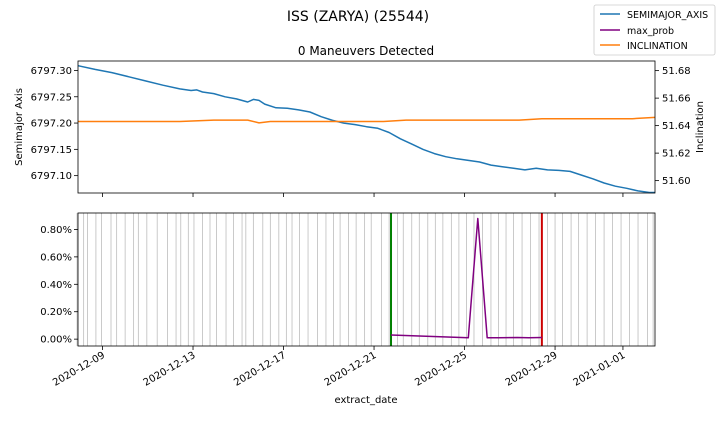 The height and width of the screenshot is (432, 720). Describe the element at coordinates (51, 71) in the screenshot. I see `top-y-tick-label: 6797.30` at that location.